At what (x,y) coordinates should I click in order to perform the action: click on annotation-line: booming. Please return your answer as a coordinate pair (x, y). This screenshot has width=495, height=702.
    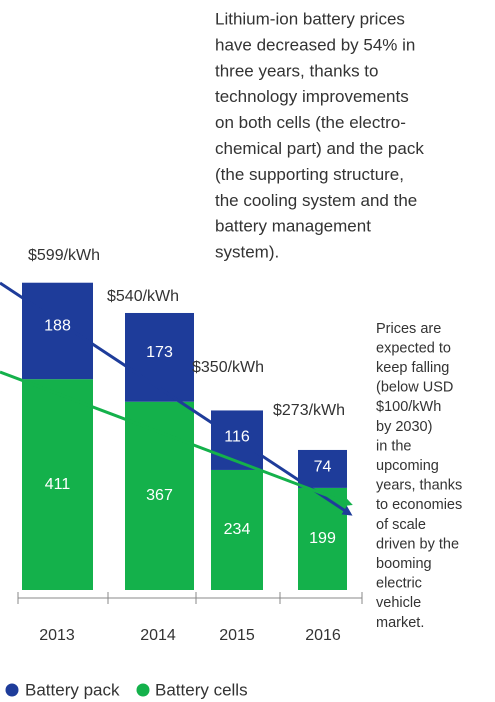
    Looking at the image, I should click on (404, 564).